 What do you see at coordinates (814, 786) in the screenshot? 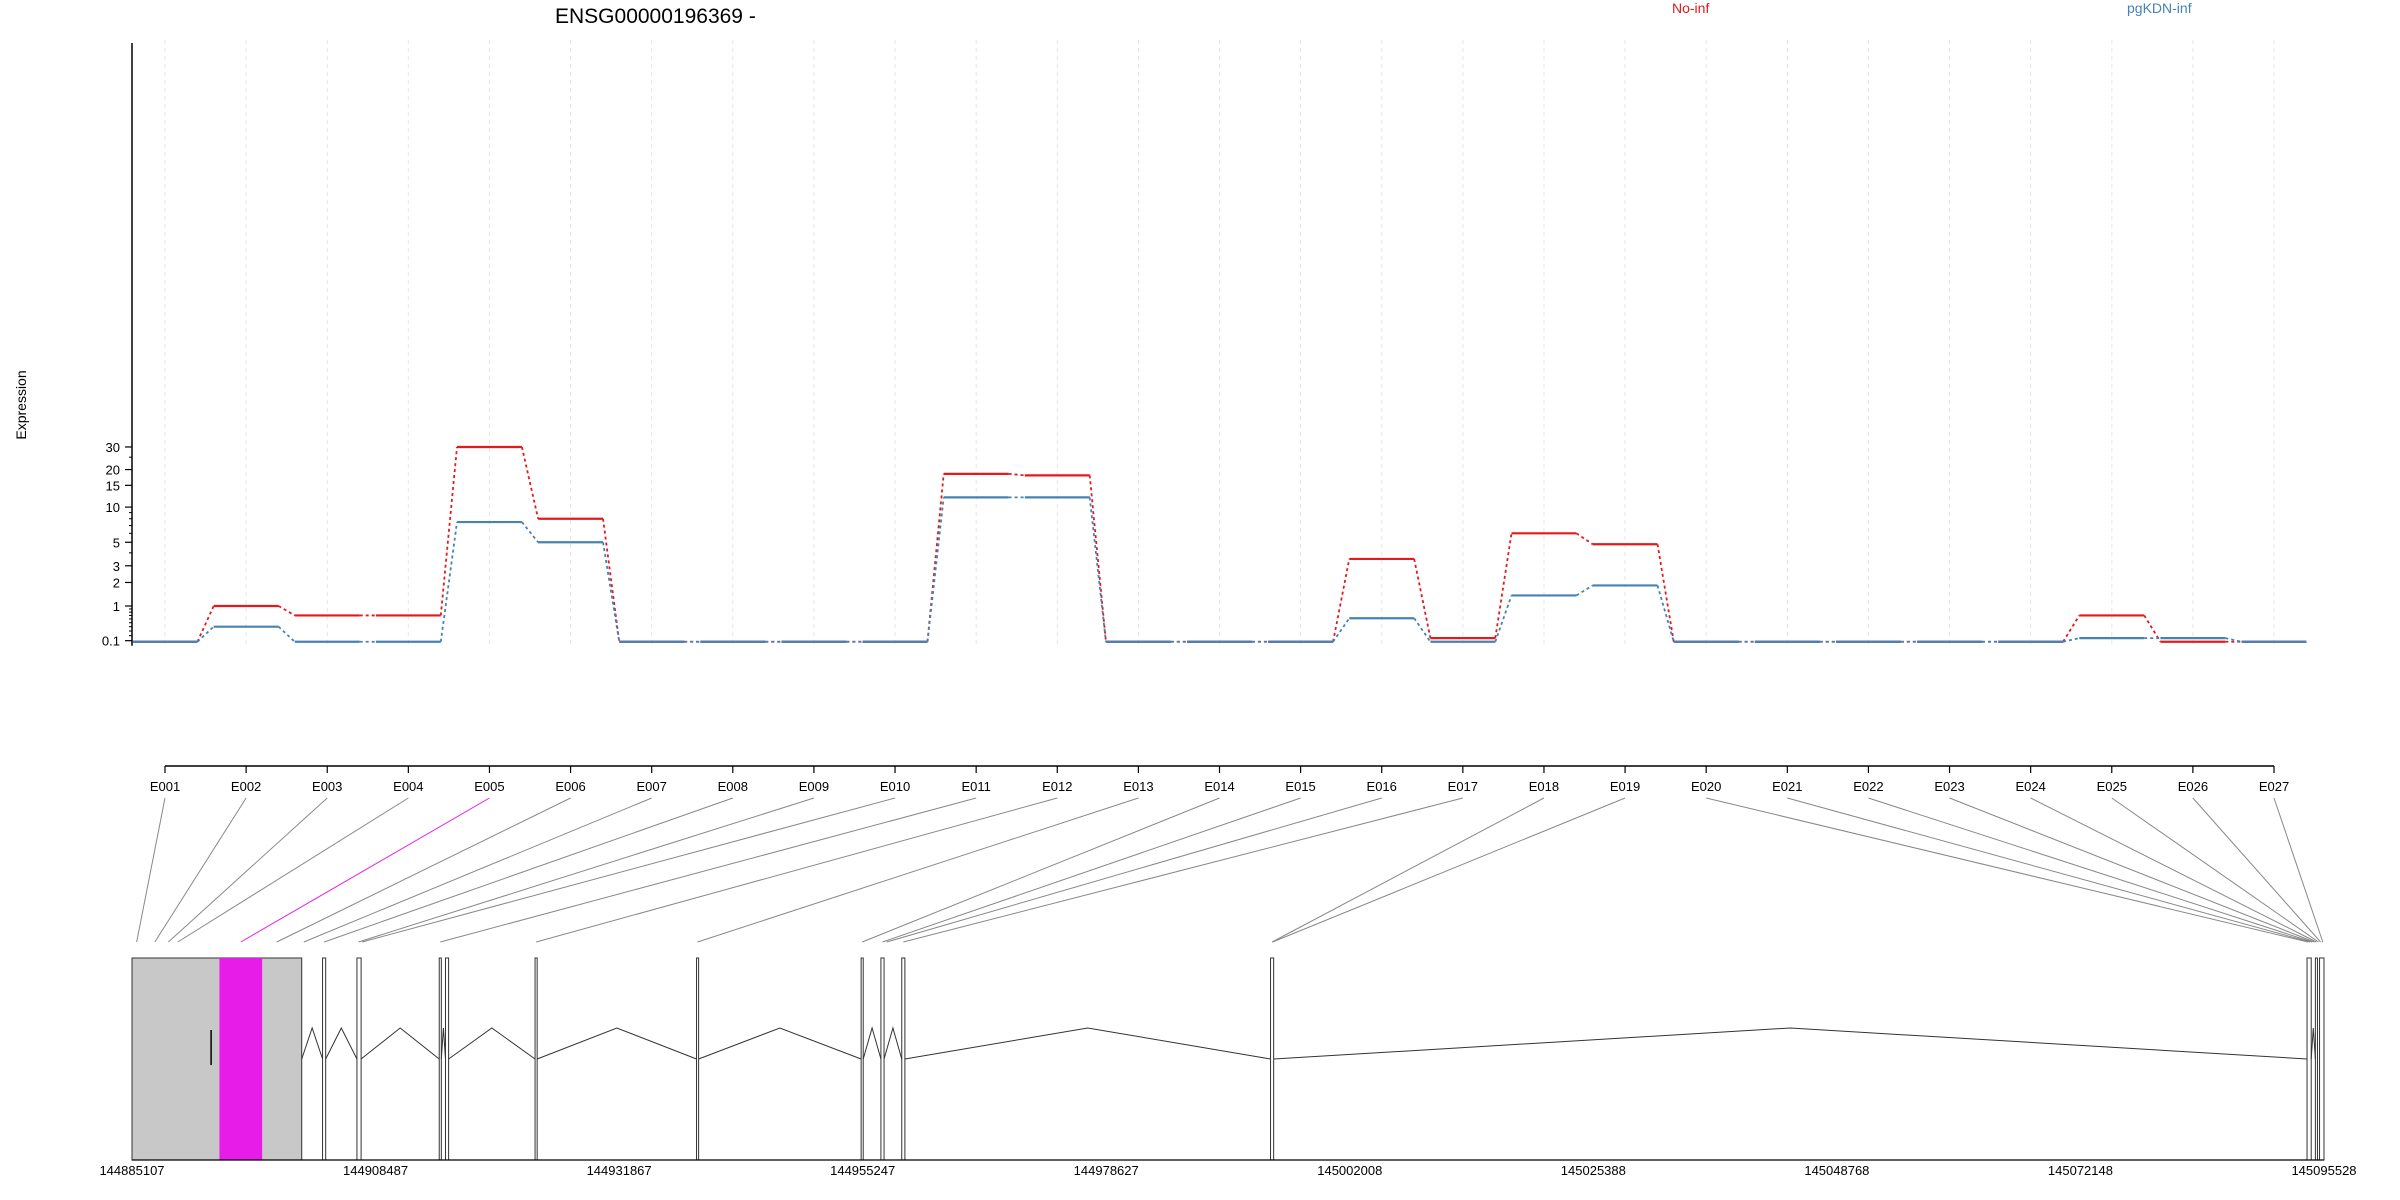
I see `x-tick-label-e009: E009` at bounding box center [814, 786].